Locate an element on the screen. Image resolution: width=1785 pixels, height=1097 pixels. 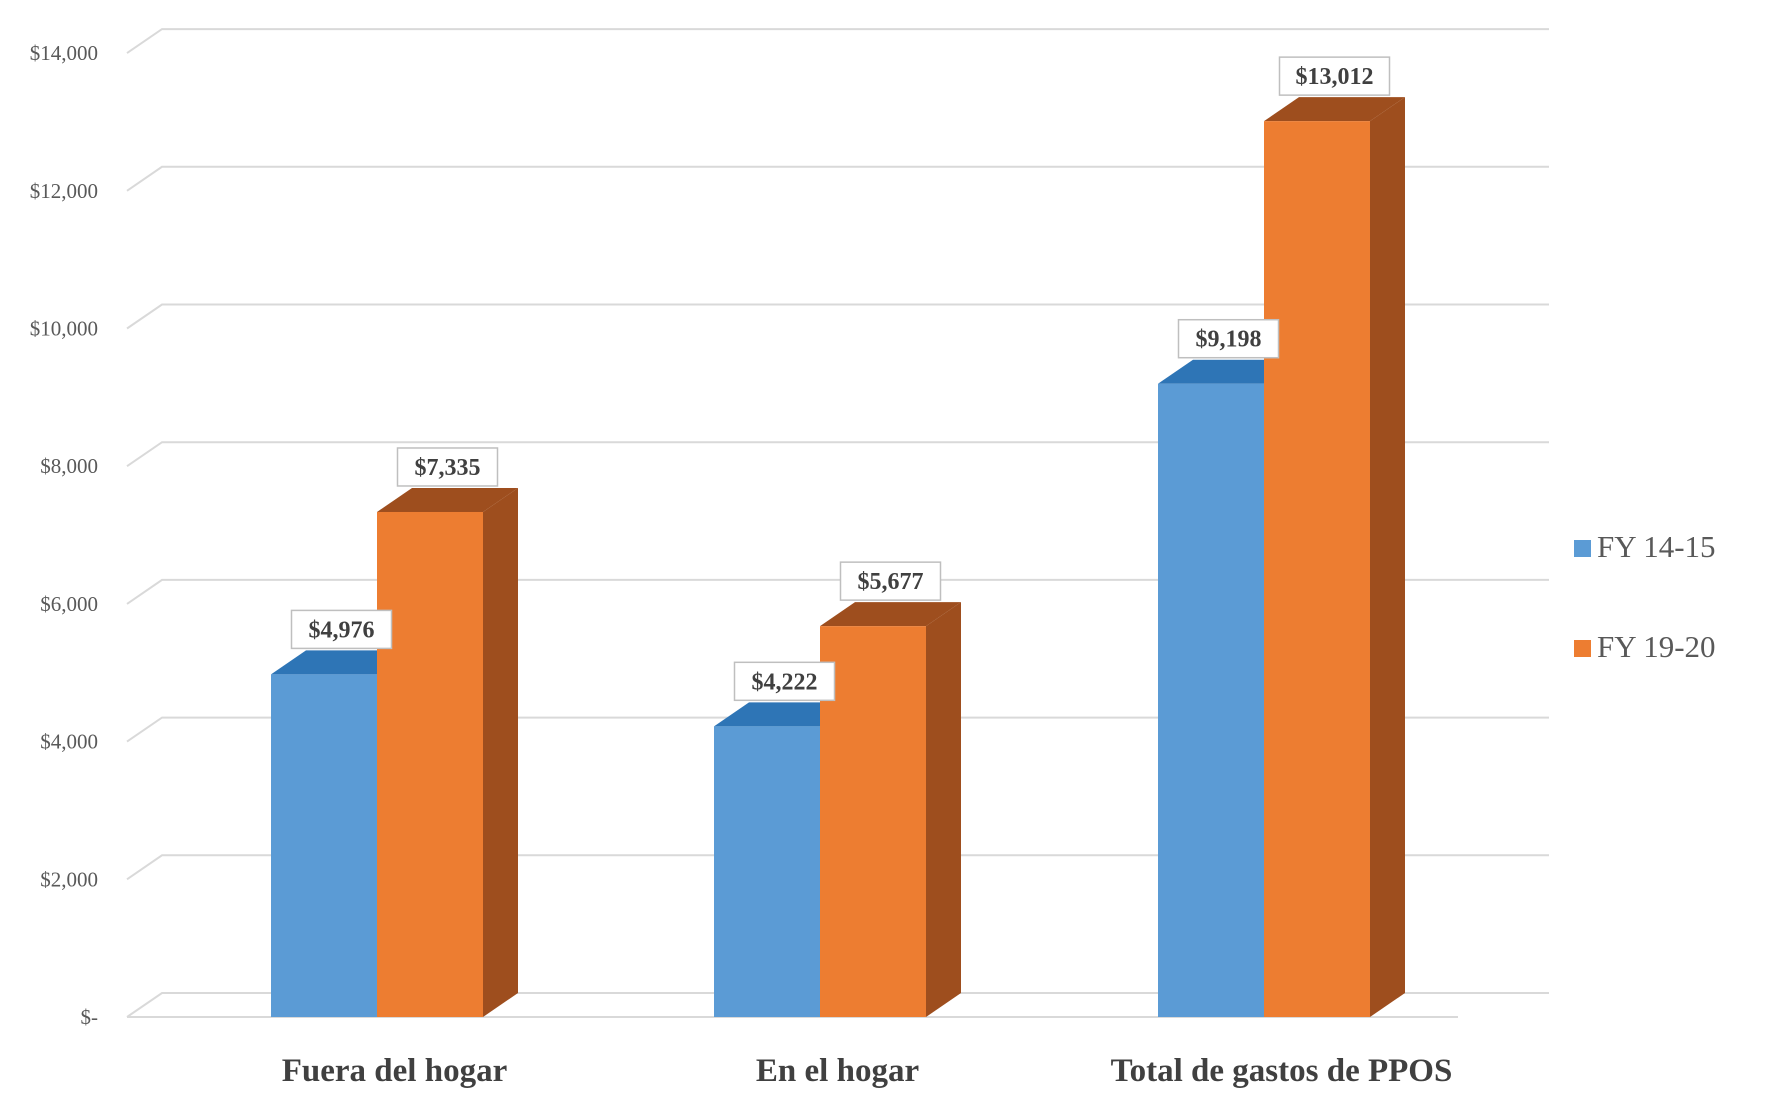
data-label: $13,012 is located at coordinates (1335, 77).